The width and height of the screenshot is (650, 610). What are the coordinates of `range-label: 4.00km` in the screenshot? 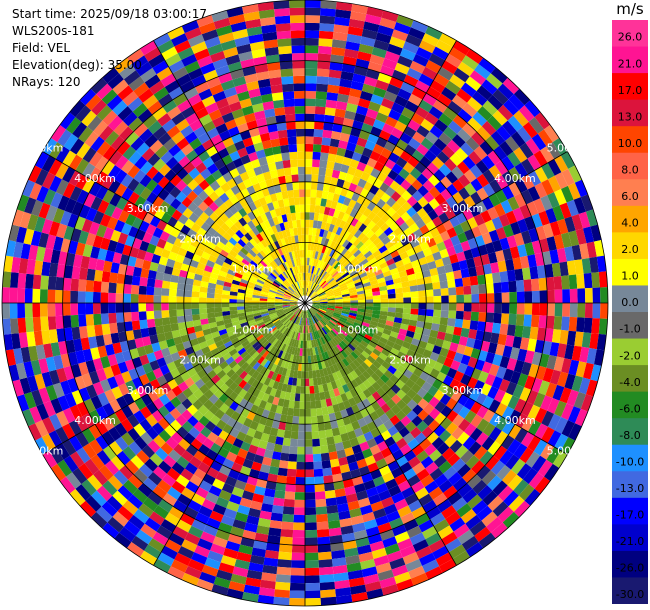 It's located at (515, 178).